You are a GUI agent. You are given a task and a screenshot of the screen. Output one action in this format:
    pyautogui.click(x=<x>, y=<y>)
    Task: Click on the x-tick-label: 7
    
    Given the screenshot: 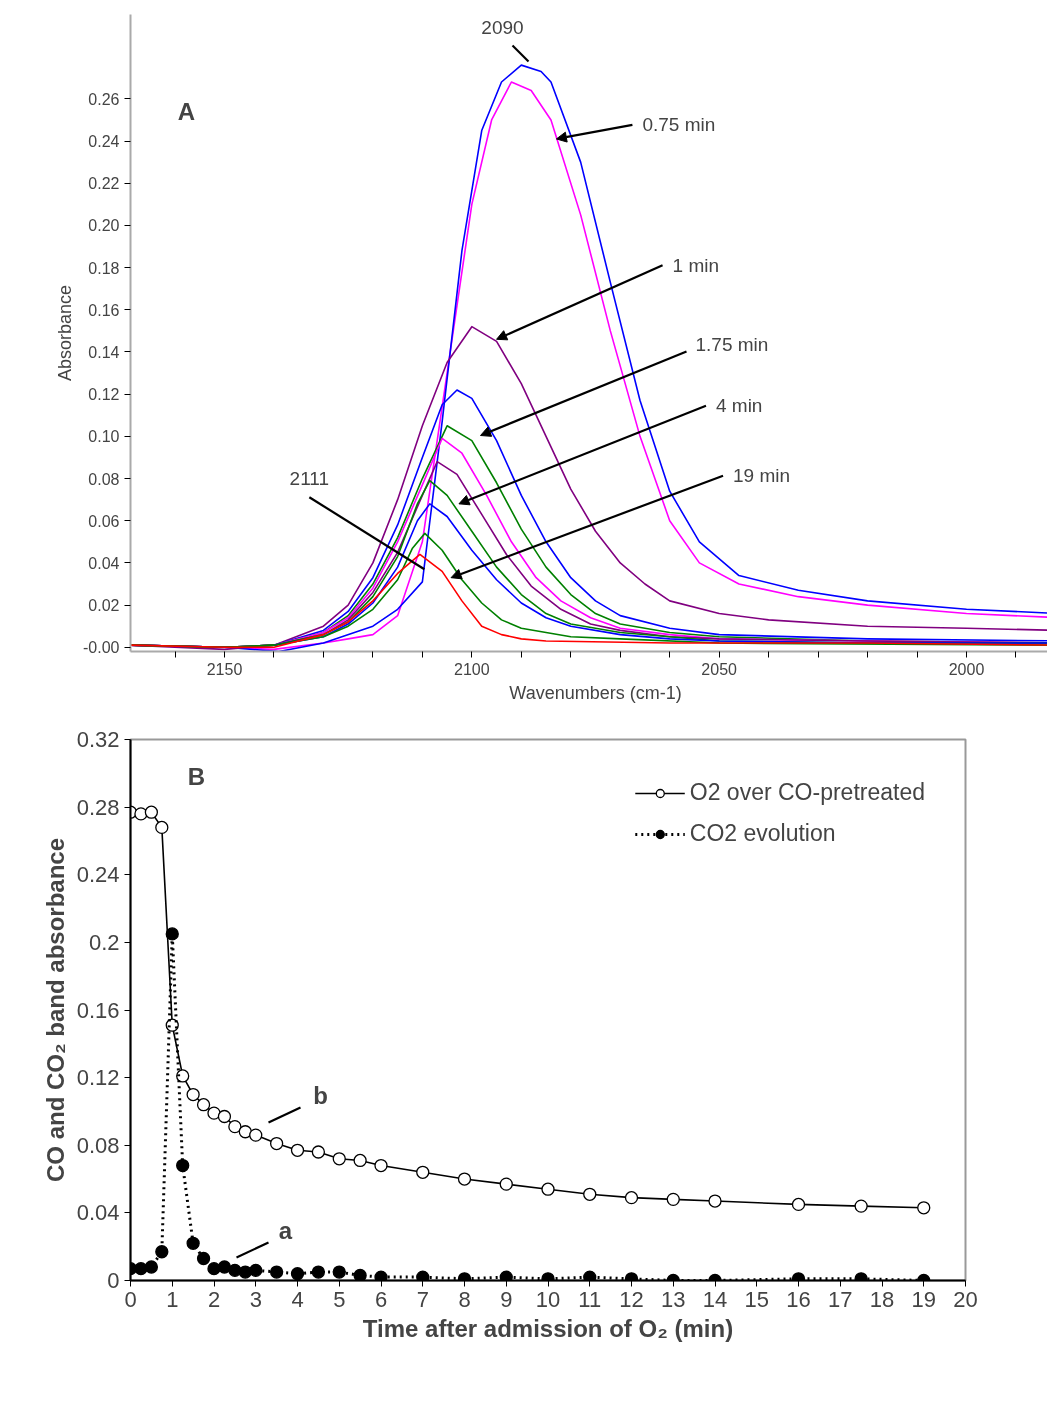 What is the action you would take?
    pyautogui.click(x=422, y=1299)
    